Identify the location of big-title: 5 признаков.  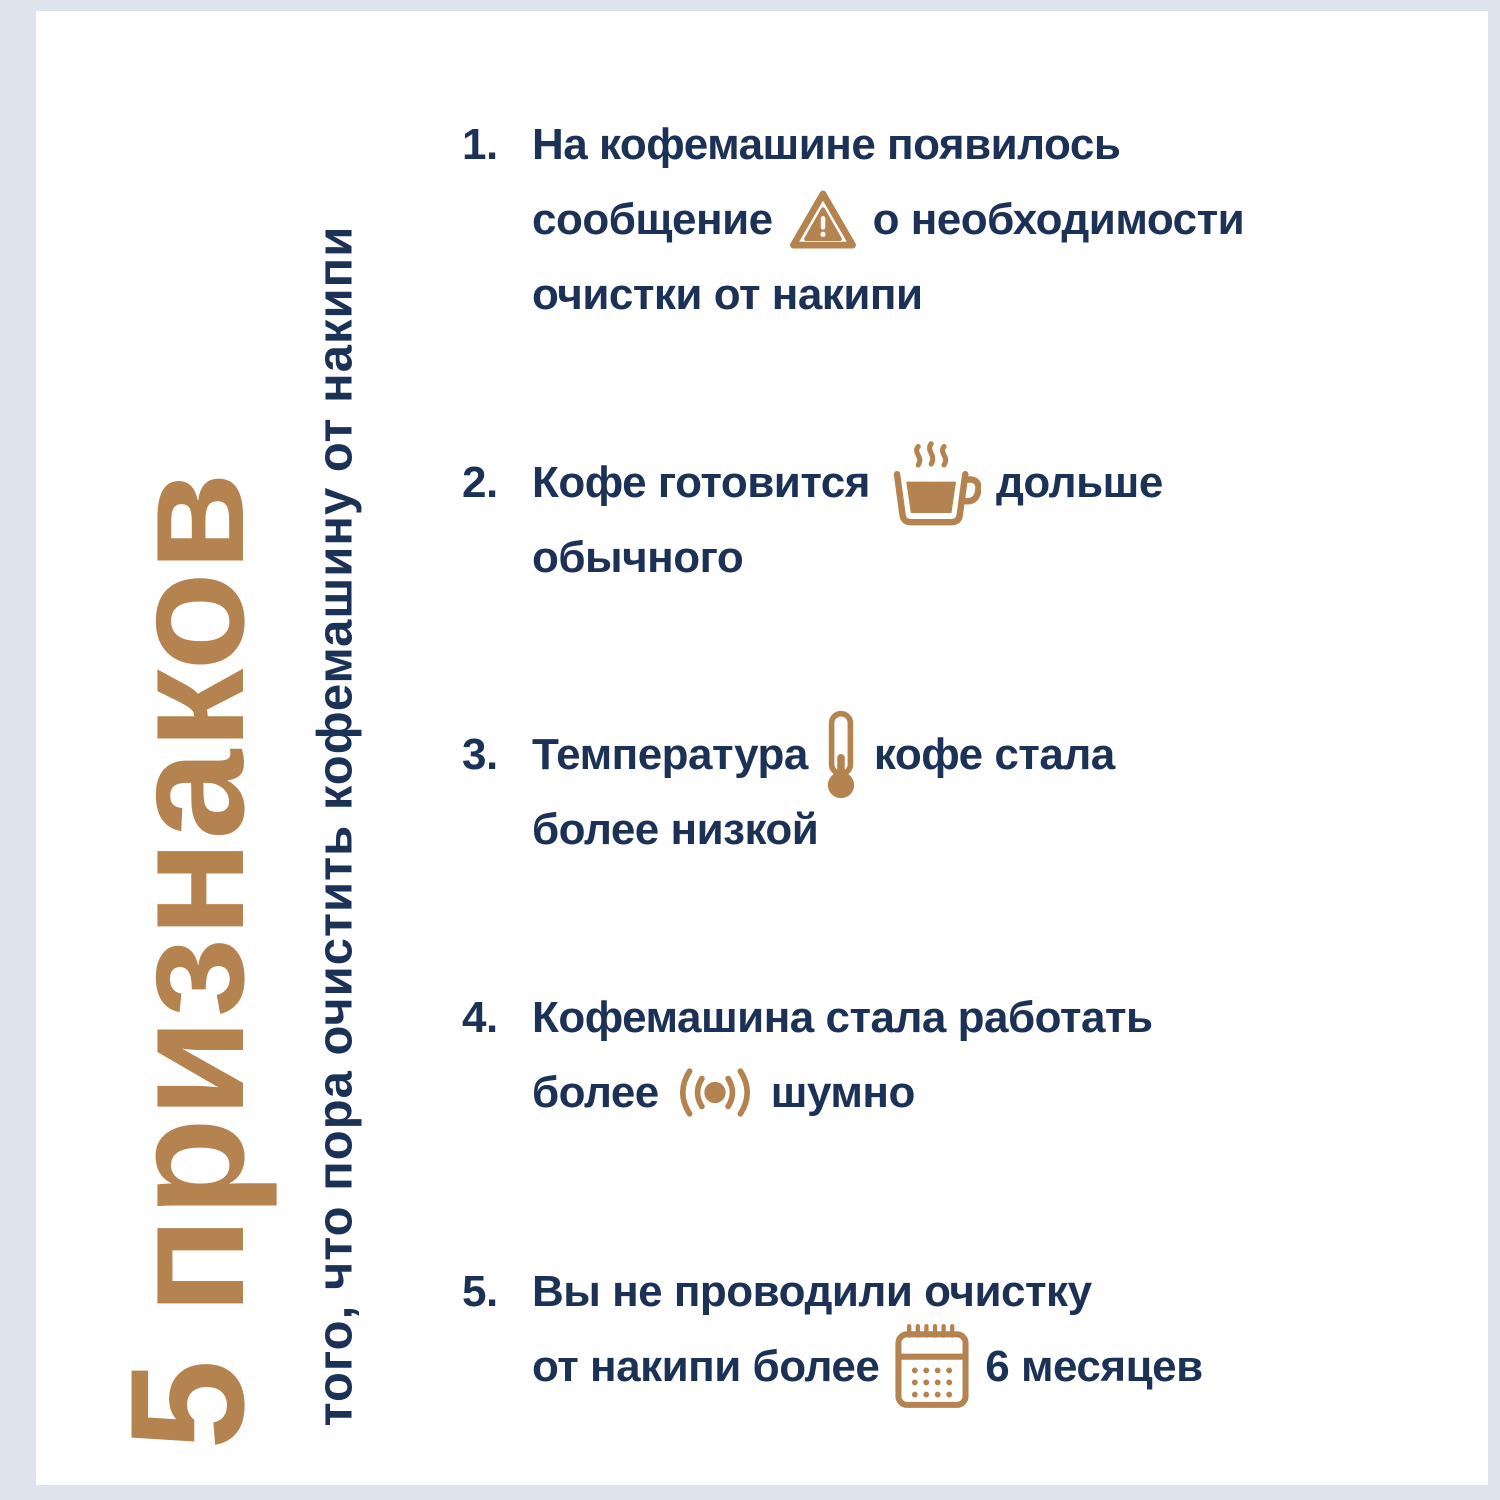
(187, 961).